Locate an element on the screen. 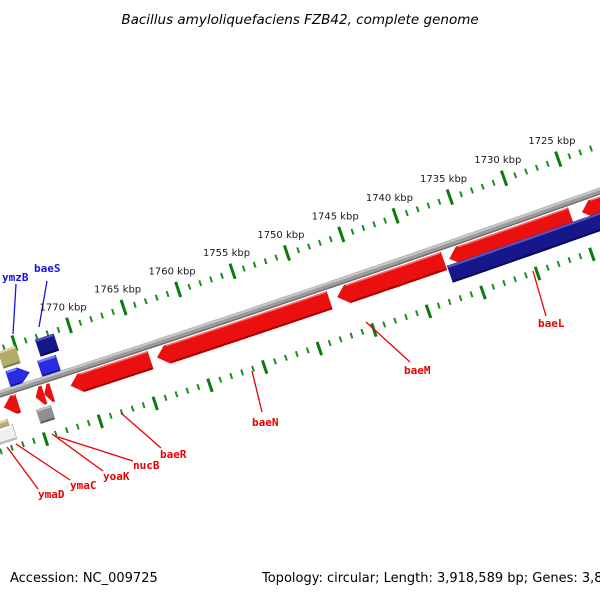 The width and height of the screenshot is (600, 600). leader-ymaD is located at coordinates (22, 468).